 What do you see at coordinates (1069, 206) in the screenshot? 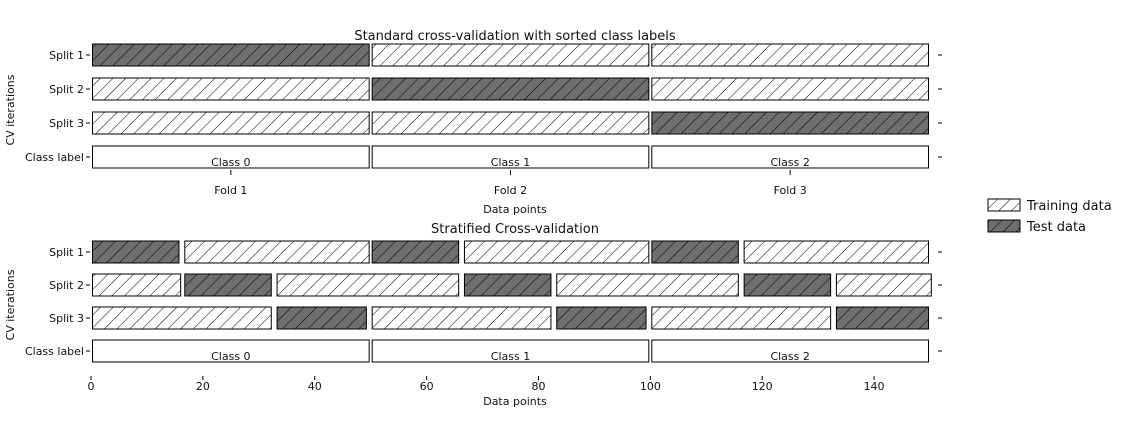
I see `legend-label-training: Training data` at bounding box center [1069, 206].